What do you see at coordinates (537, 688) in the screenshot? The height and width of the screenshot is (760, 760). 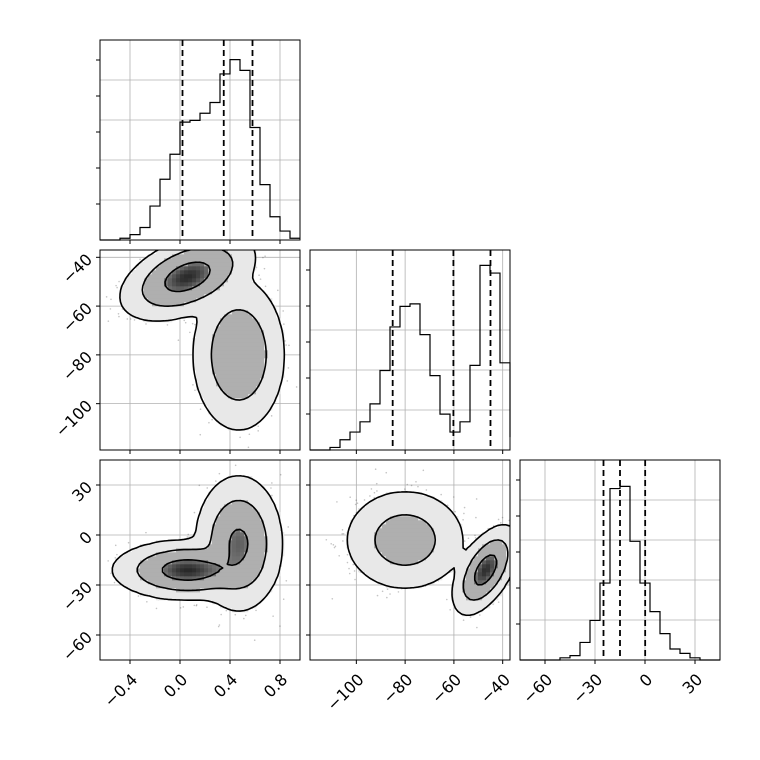 I see `x-tick-label: −60` at bounding box center [537, 688].